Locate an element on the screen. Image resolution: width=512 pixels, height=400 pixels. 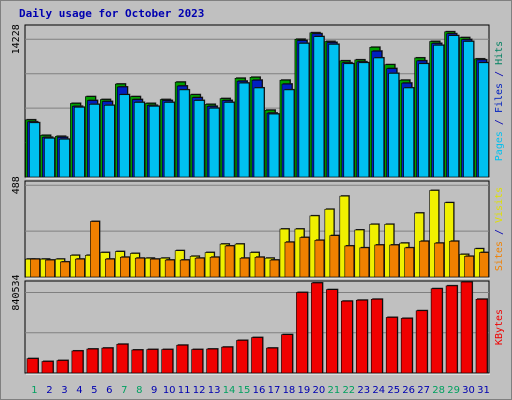
side-legend-hits: Pages / Files / Hits is located at coordinates (499, 101).